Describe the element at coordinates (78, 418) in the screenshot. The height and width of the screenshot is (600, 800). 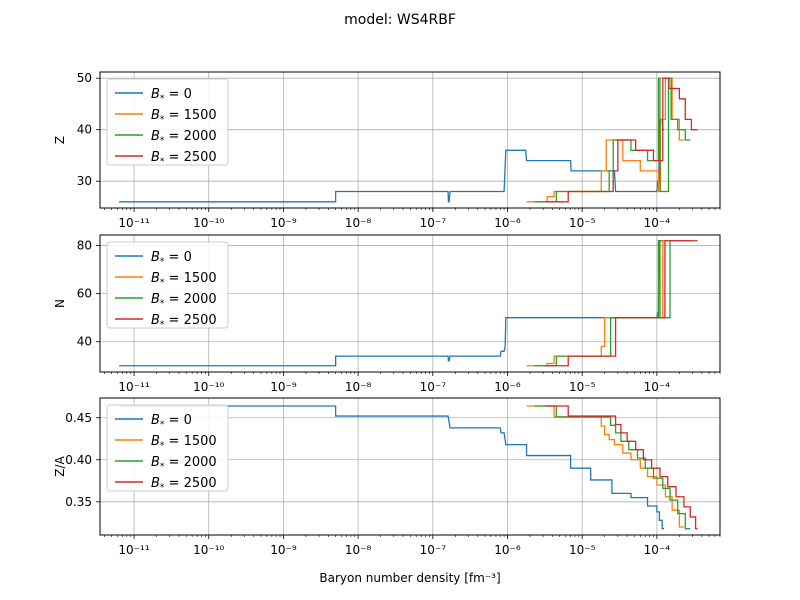
I see `y-tick-label: 0.45` at that location.